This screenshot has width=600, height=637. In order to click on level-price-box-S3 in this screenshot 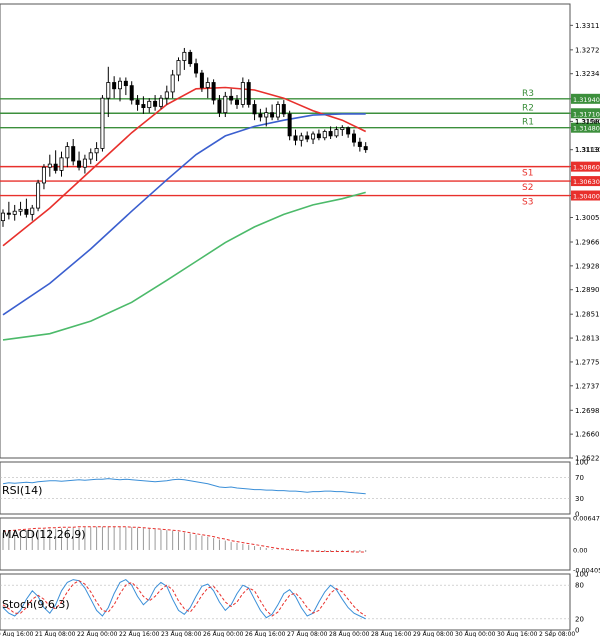, I will do `click(585, 195)`.